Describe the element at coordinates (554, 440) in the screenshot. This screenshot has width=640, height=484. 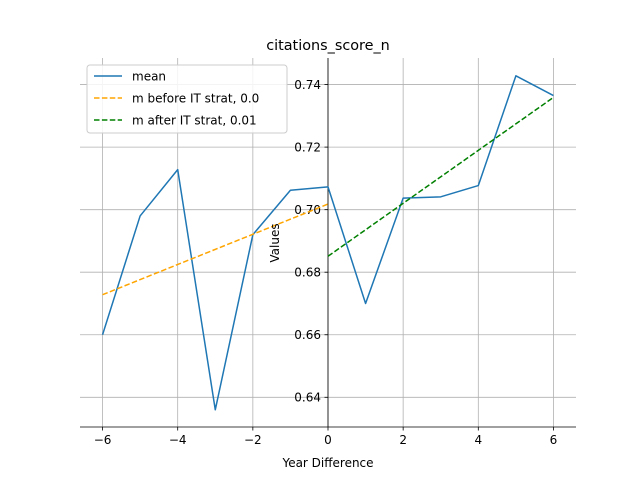
I see `x-tick-label: 6` at that location.